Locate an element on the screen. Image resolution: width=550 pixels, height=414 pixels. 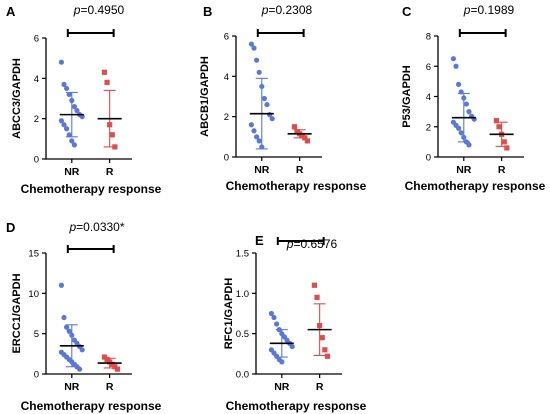
y-tick-label: 2 is located at coordinates (428, 127).